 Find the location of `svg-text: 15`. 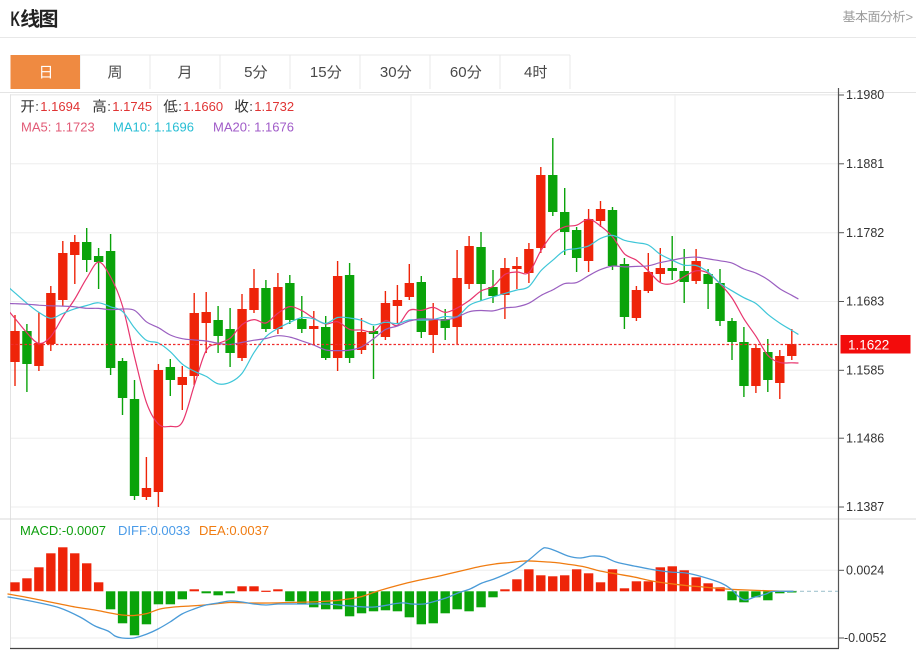

svg-text: 15 is located at coordinates (318, 72).